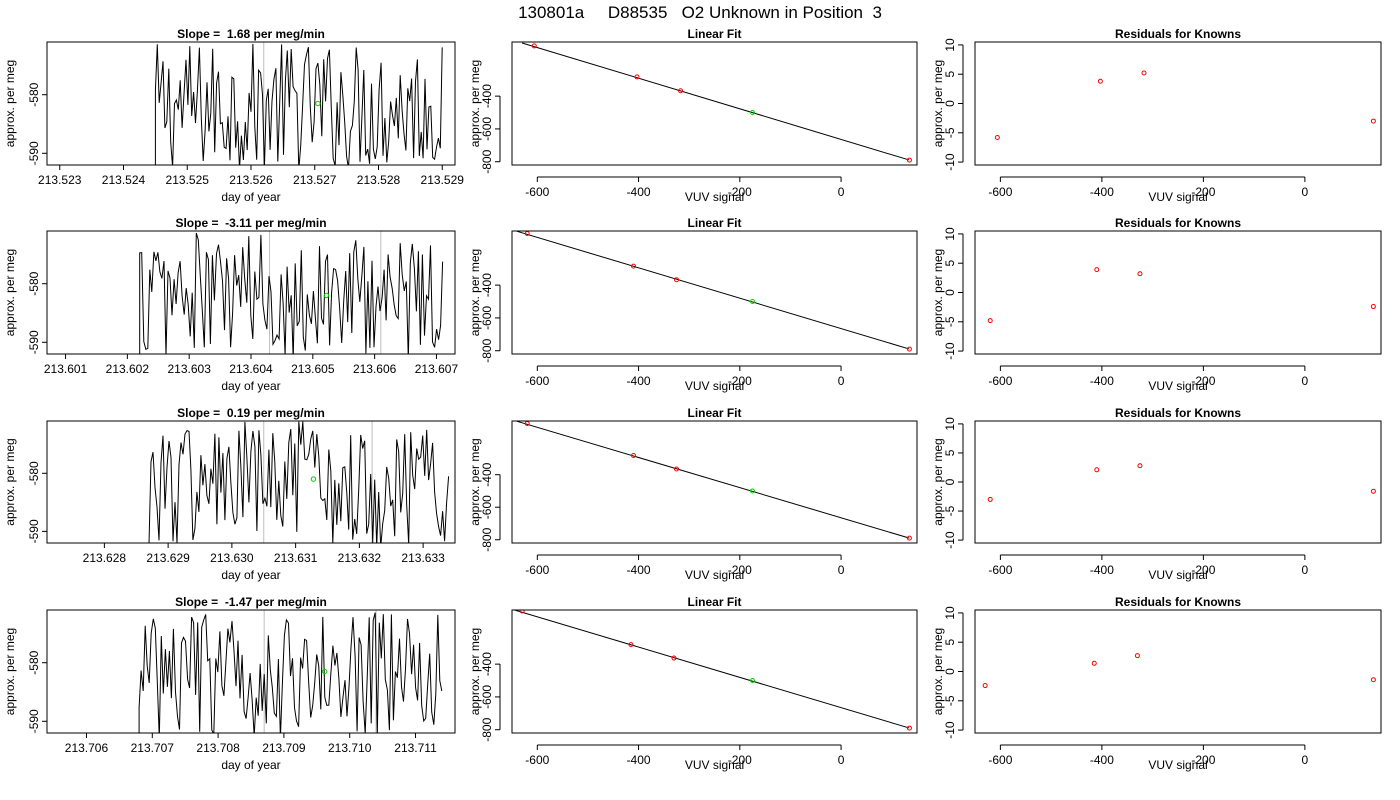 Image resolution: width=1400 pixels, height=800 pixels. I want to click on panel-r1-c3-xtick-label: -400, so click(1102, 192).